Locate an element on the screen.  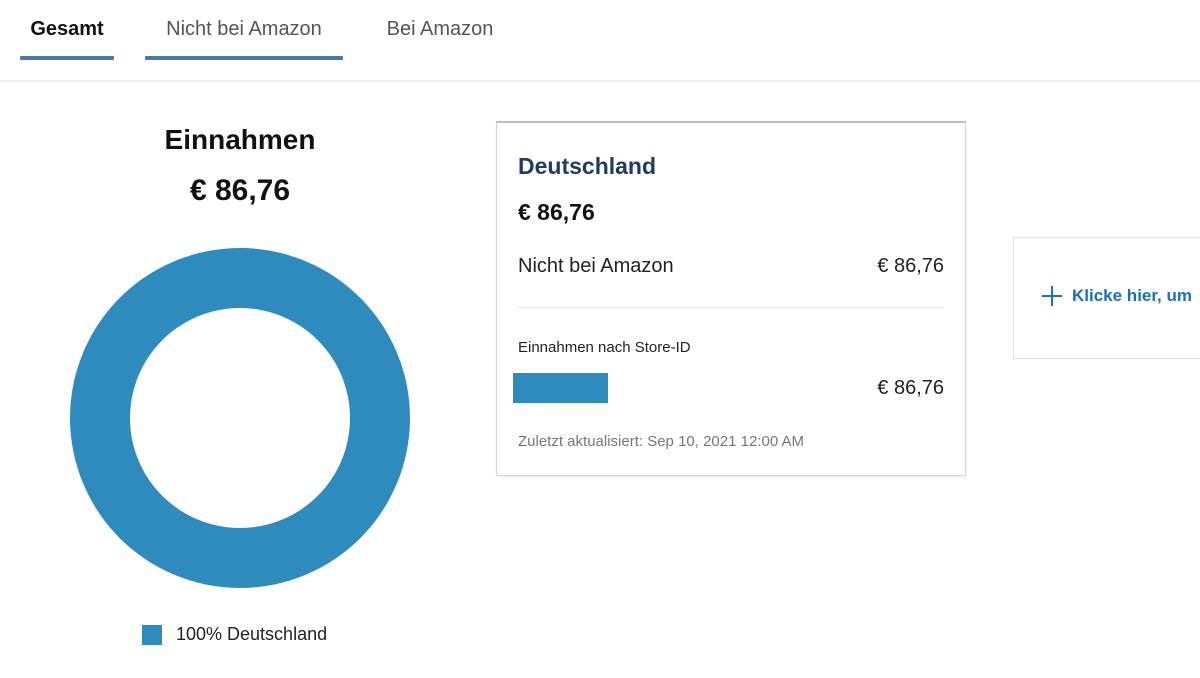
nicht-bei-amazon-row: Nicht bei Amazon € 86,76 is located at coordinates (731, 266).